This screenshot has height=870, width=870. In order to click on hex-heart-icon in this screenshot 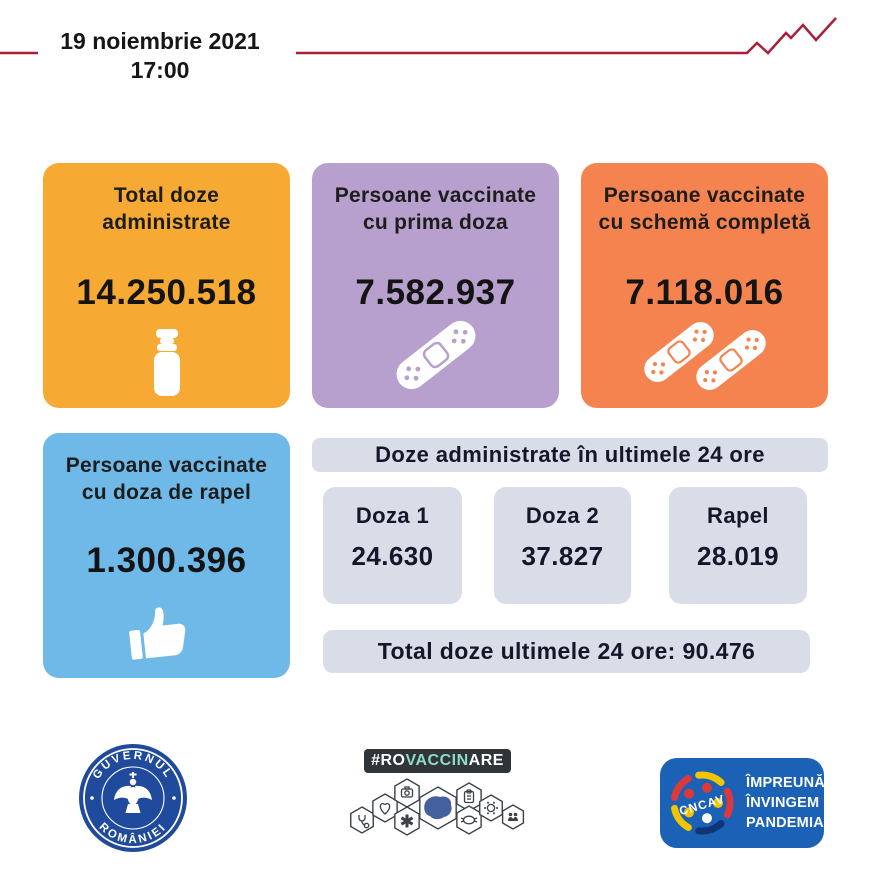, I will do `click(385, 808)`.